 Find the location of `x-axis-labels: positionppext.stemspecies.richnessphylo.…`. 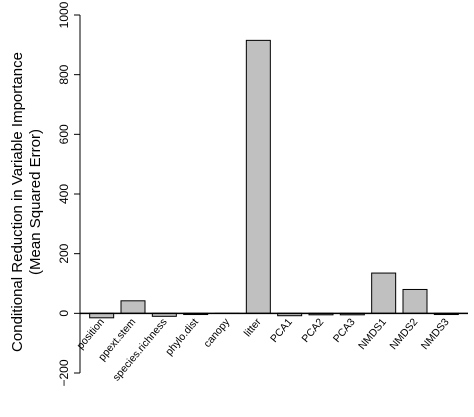

x-axis-labels: positionppext.stemspecies.richnessphylo.… is located at coordinates (263, 350).